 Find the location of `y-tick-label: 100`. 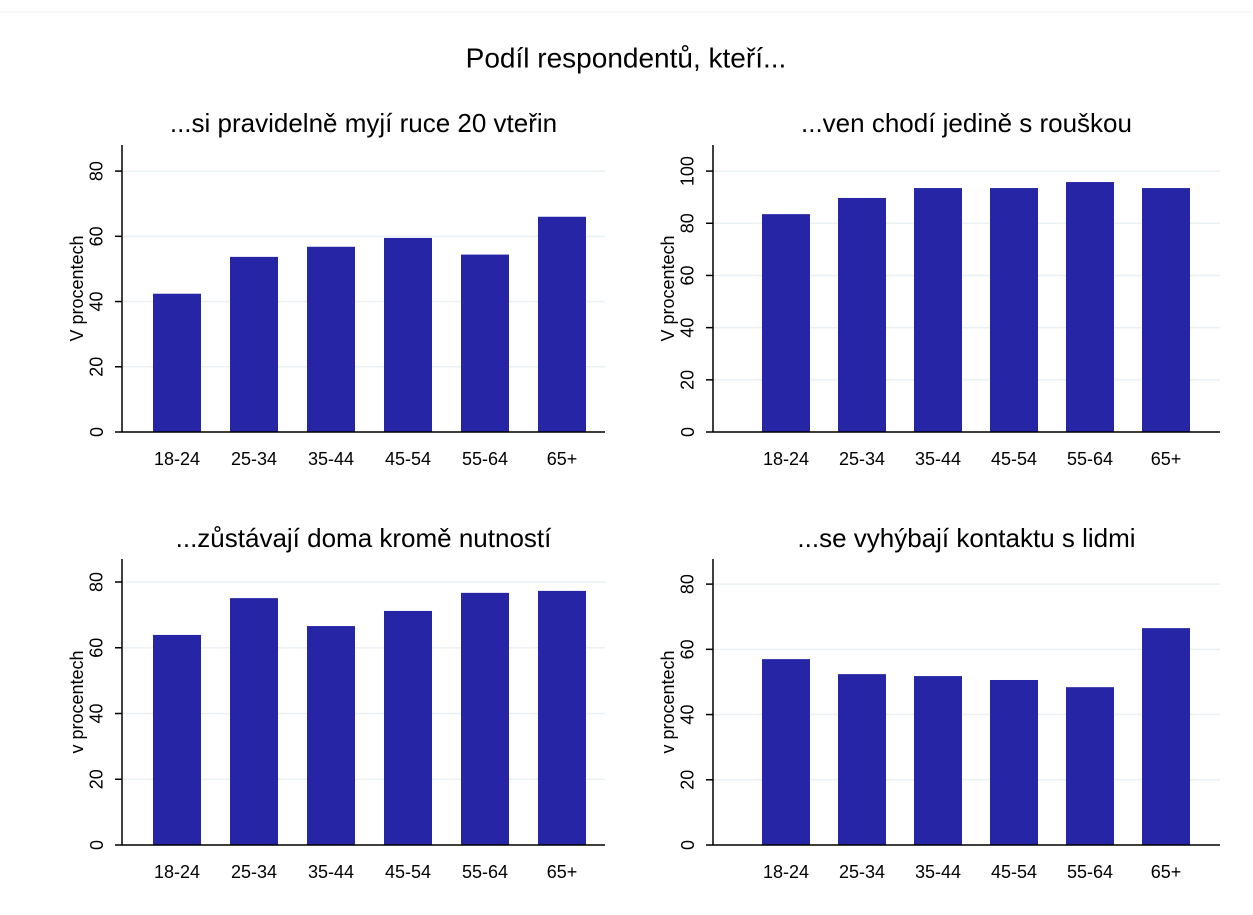

y-tick-label: 100 is located at coordinates (688, 171).